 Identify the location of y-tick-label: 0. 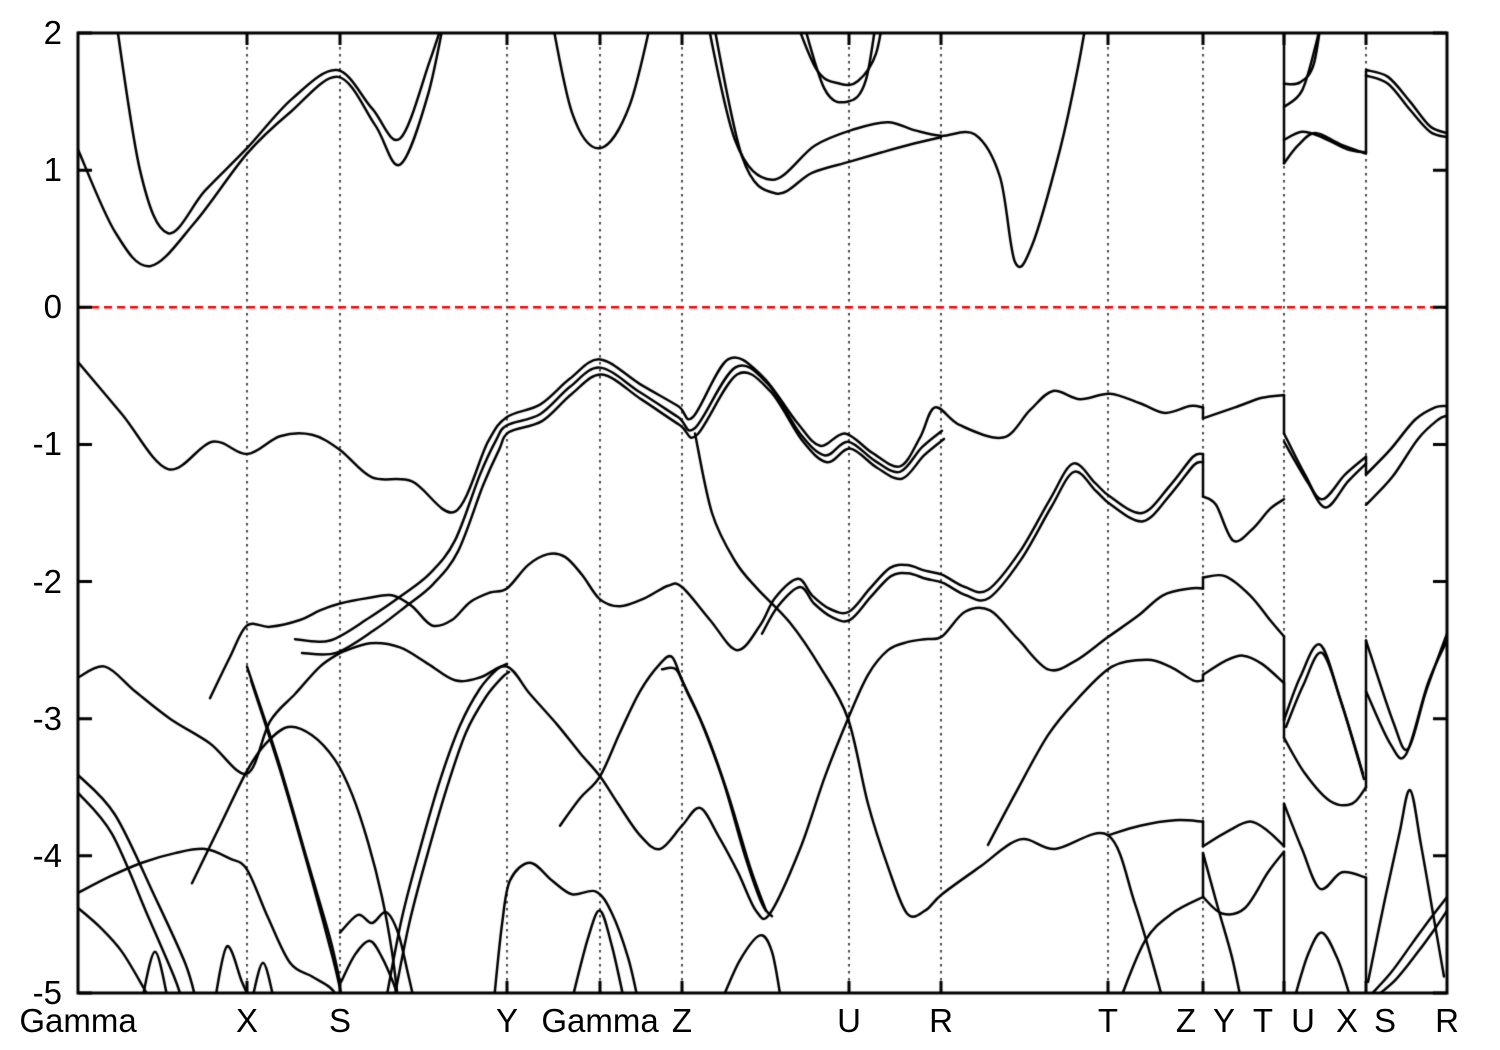
(52, 307).